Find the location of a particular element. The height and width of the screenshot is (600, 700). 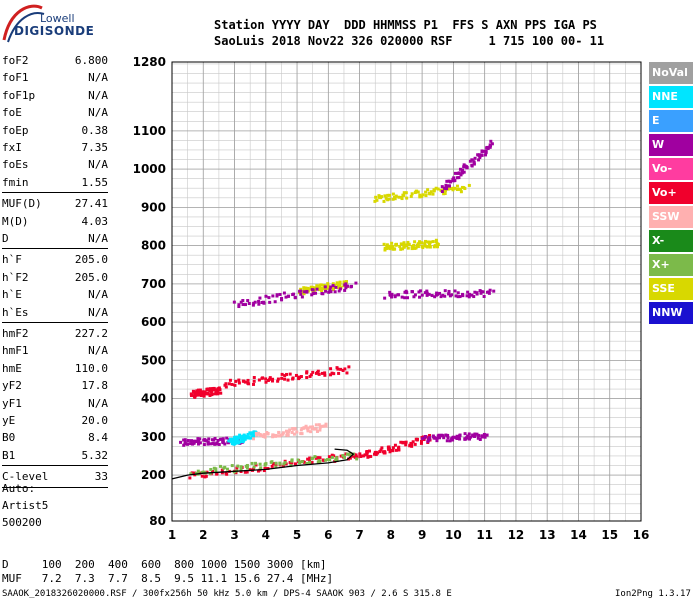

y-tick-label: 900 is located at coordinates (153, 207).